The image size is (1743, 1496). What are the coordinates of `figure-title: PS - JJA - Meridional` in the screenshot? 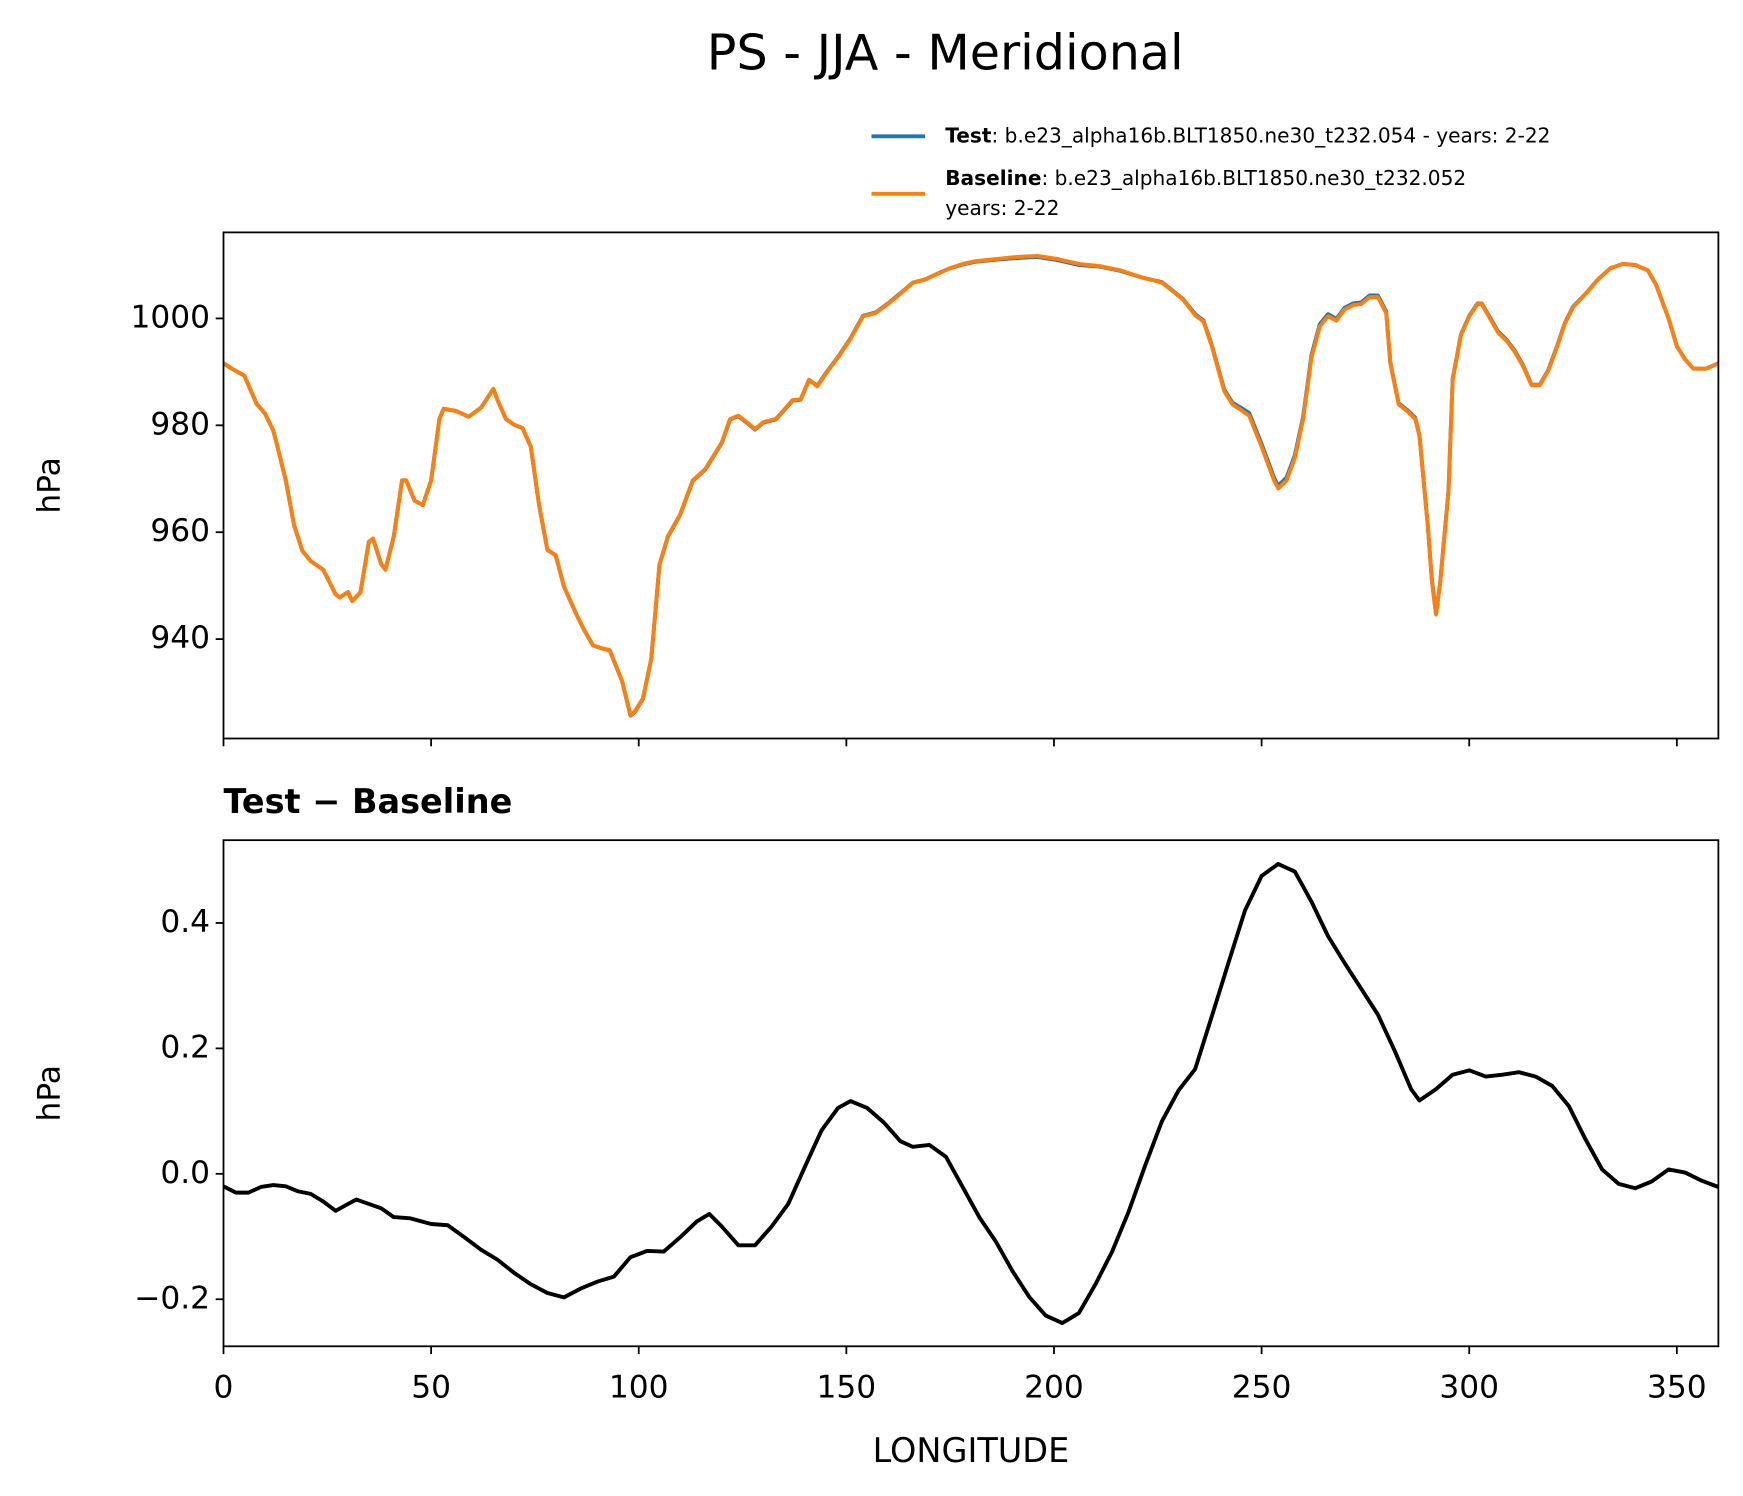 It's located at (945, 52).